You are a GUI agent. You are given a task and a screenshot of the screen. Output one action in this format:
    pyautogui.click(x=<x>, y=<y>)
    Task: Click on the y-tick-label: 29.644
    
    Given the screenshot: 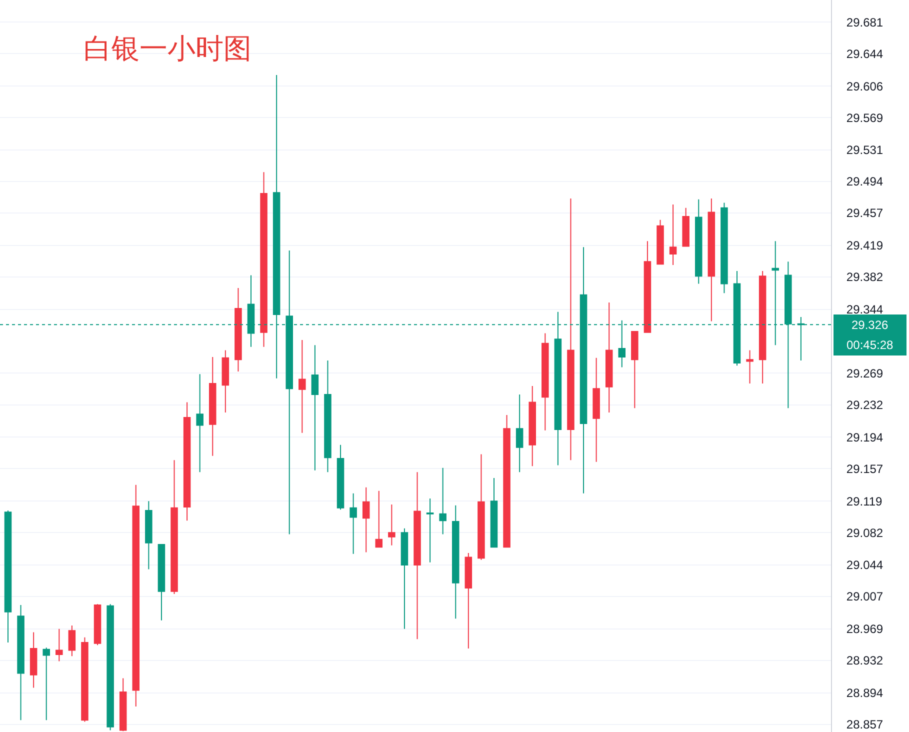 What is the action you would take?
    pyautogui.click(x=865, y=53)
    